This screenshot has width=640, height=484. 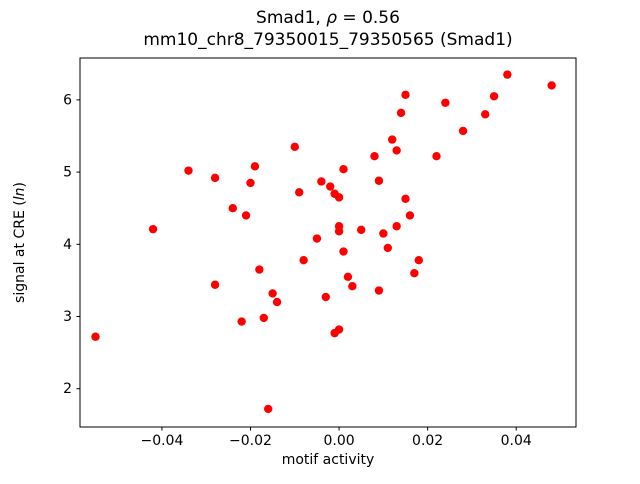 What do you see at coordinates (67, 173) in the screenshot?
I see `y-tick-label: 5` at bounding box center [67, 173].